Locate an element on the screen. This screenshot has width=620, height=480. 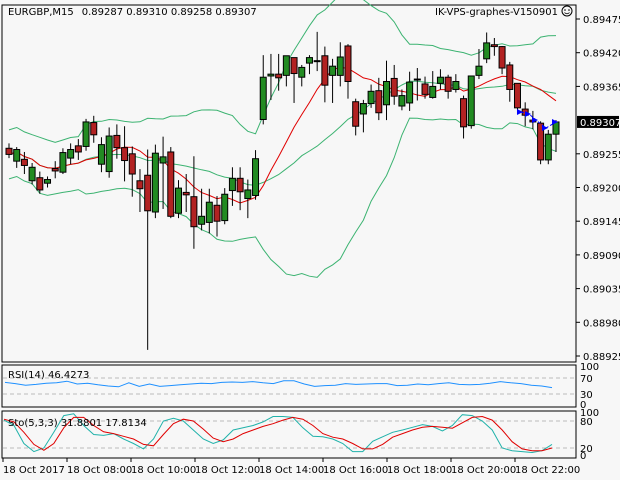
current-price-tag is located at coordinates (598, 121).